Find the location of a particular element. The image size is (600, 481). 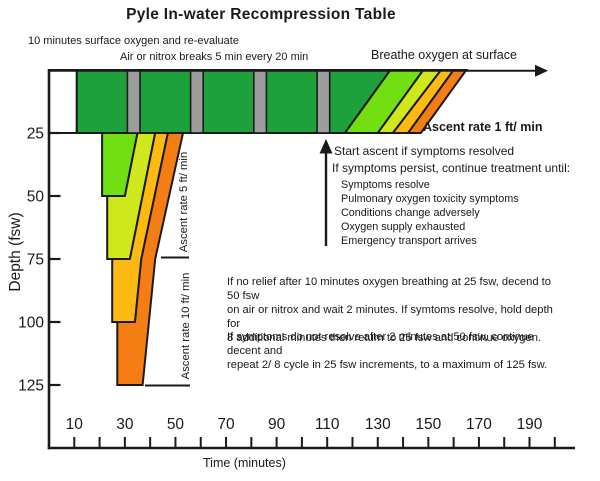

list-item: Conditions change adversely is located at coordinates (410, 213).